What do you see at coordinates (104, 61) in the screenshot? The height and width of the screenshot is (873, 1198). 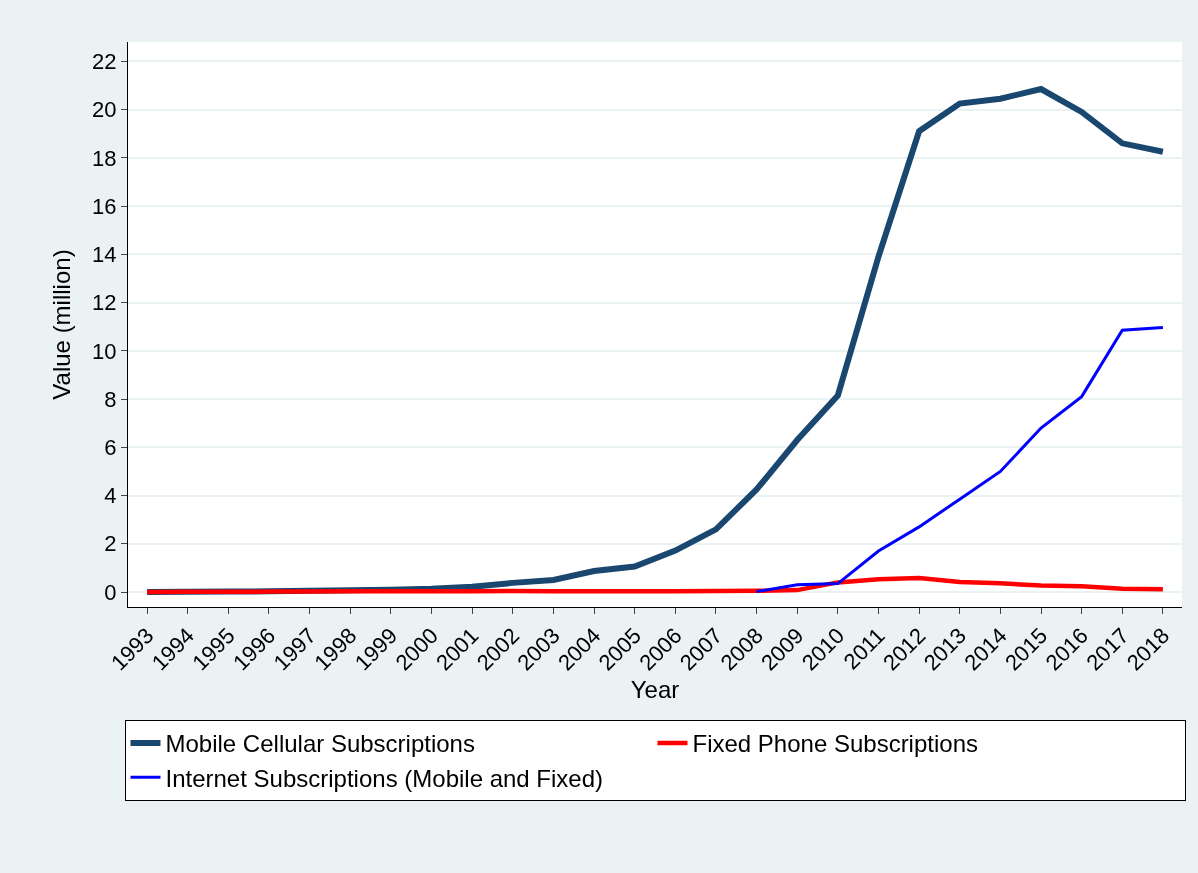 I see `y-tick-label: 22` at bounding box center [104, 61].